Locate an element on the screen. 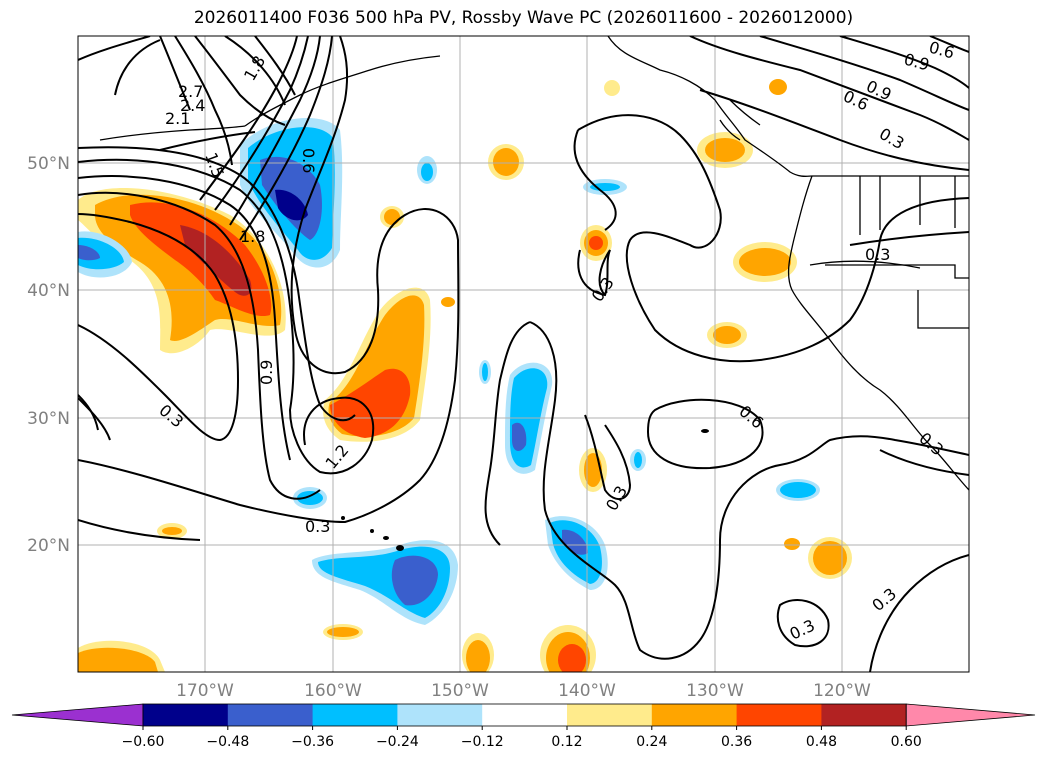 This screenshot has width=1047, height=765. islands is located at coordinates (525, 490).